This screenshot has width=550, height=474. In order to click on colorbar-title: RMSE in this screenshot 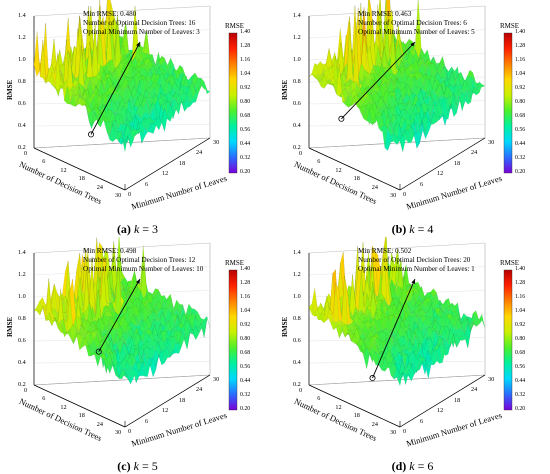, I will do `click(235, 263)`.